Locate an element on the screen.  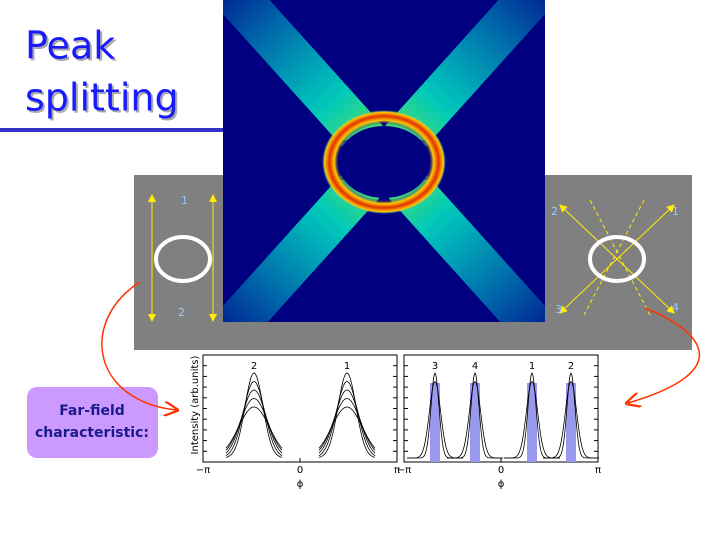
label: 4 is located at coordinates (675, 307).